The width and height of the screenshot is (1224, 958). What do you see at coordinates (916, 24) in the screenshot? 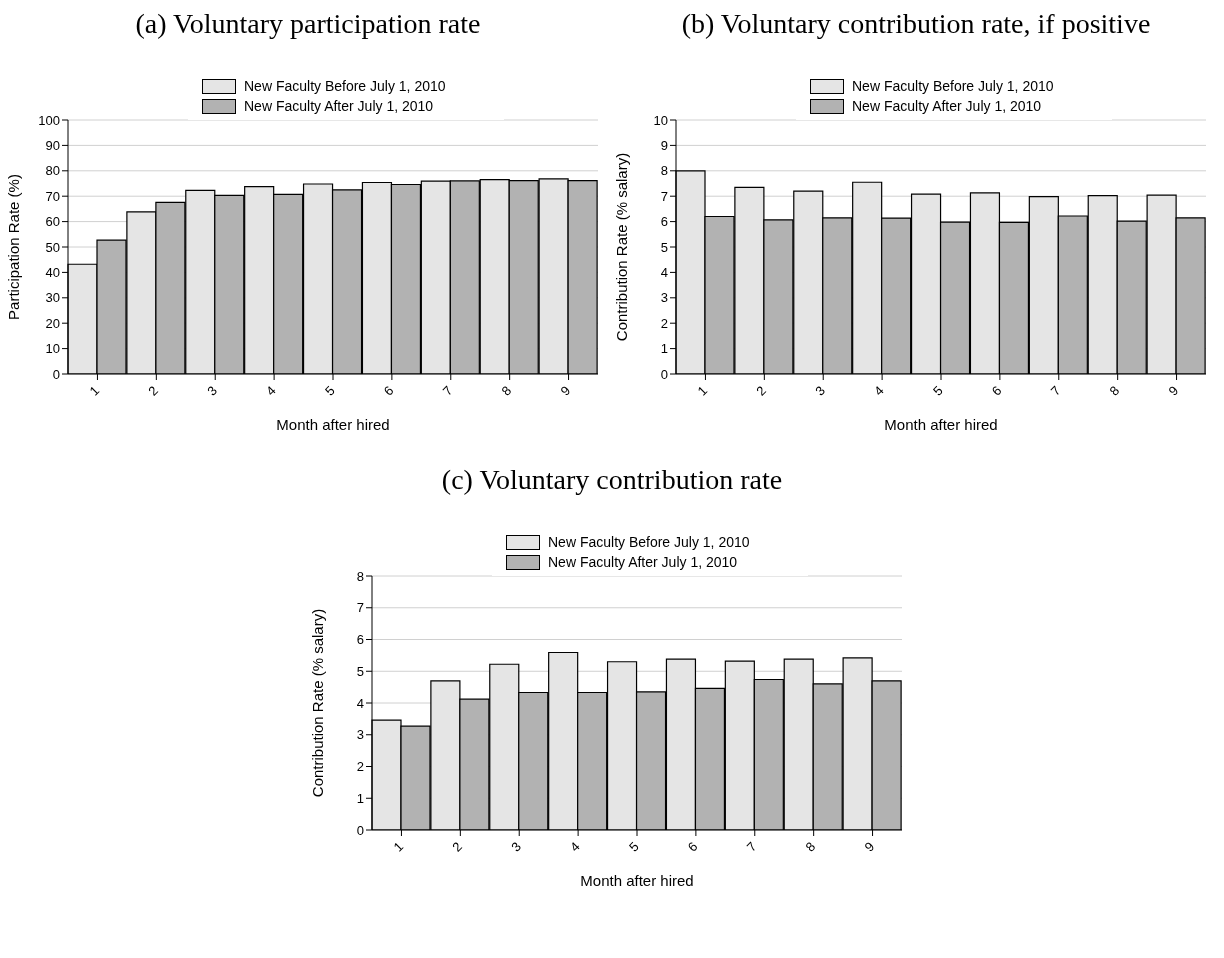
I see `chart-title: (b) Voluntary contribution rate, if positive` at bounding box center [916, 24].